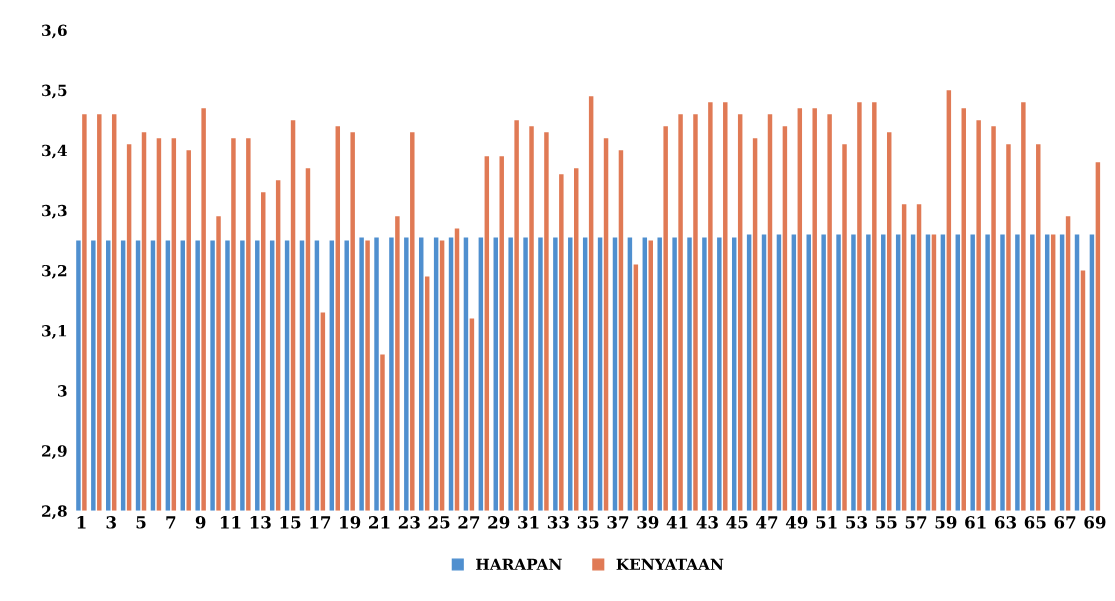 This screenshot has height=601, width=1115. Describe the element at coordinates (558, 522) in the screenshot. I see `x-tick-label: 33` at that location.